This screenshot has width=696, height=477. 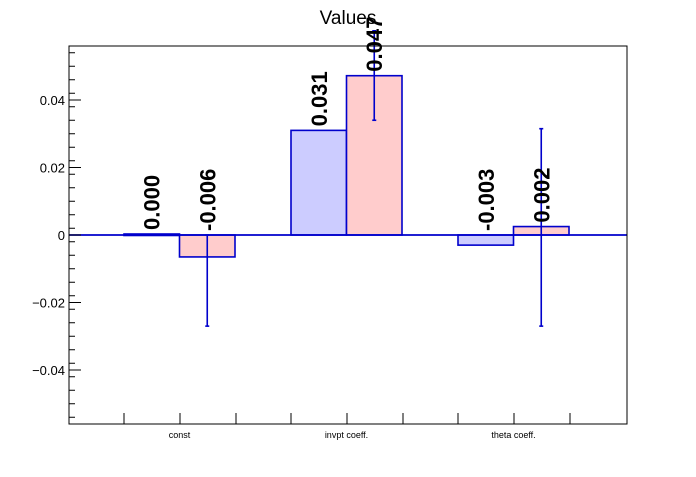 I want to click on y-tick-label: 0.04, so click(x=52, y=100).